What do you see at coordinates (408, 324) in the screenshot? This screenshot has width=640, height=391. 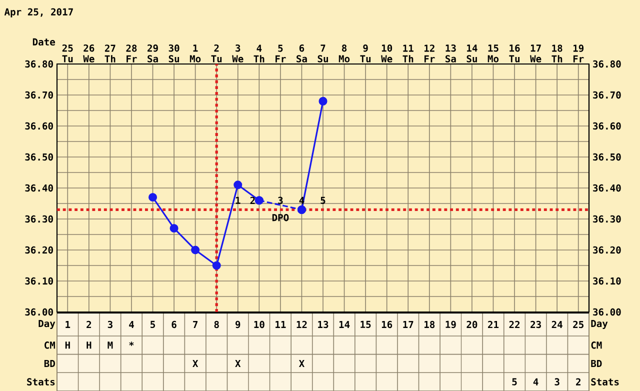 I see `x-tick-label: 17` at bounding box center [408, 324].